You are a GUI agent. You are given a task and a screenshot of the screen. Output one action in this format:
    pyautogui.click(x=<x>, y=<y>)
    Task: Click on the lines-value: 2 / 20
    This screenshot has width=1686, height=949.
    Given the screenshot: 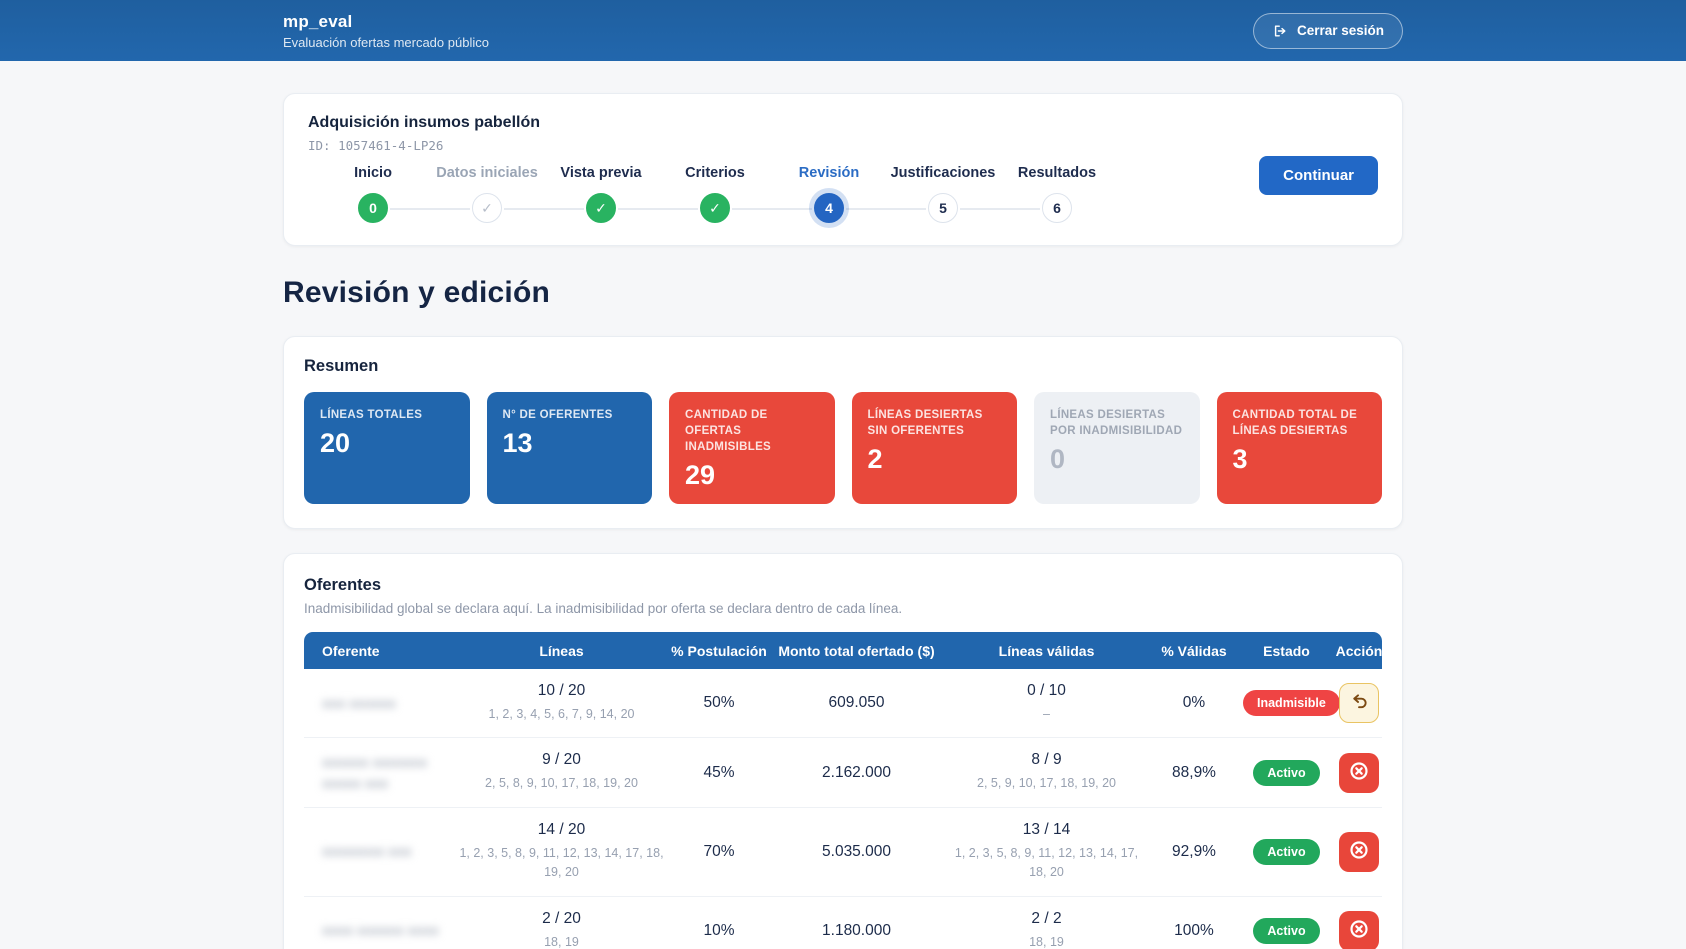 What is the action you would take?
    pyautogui.click(x=561, y=918)
    